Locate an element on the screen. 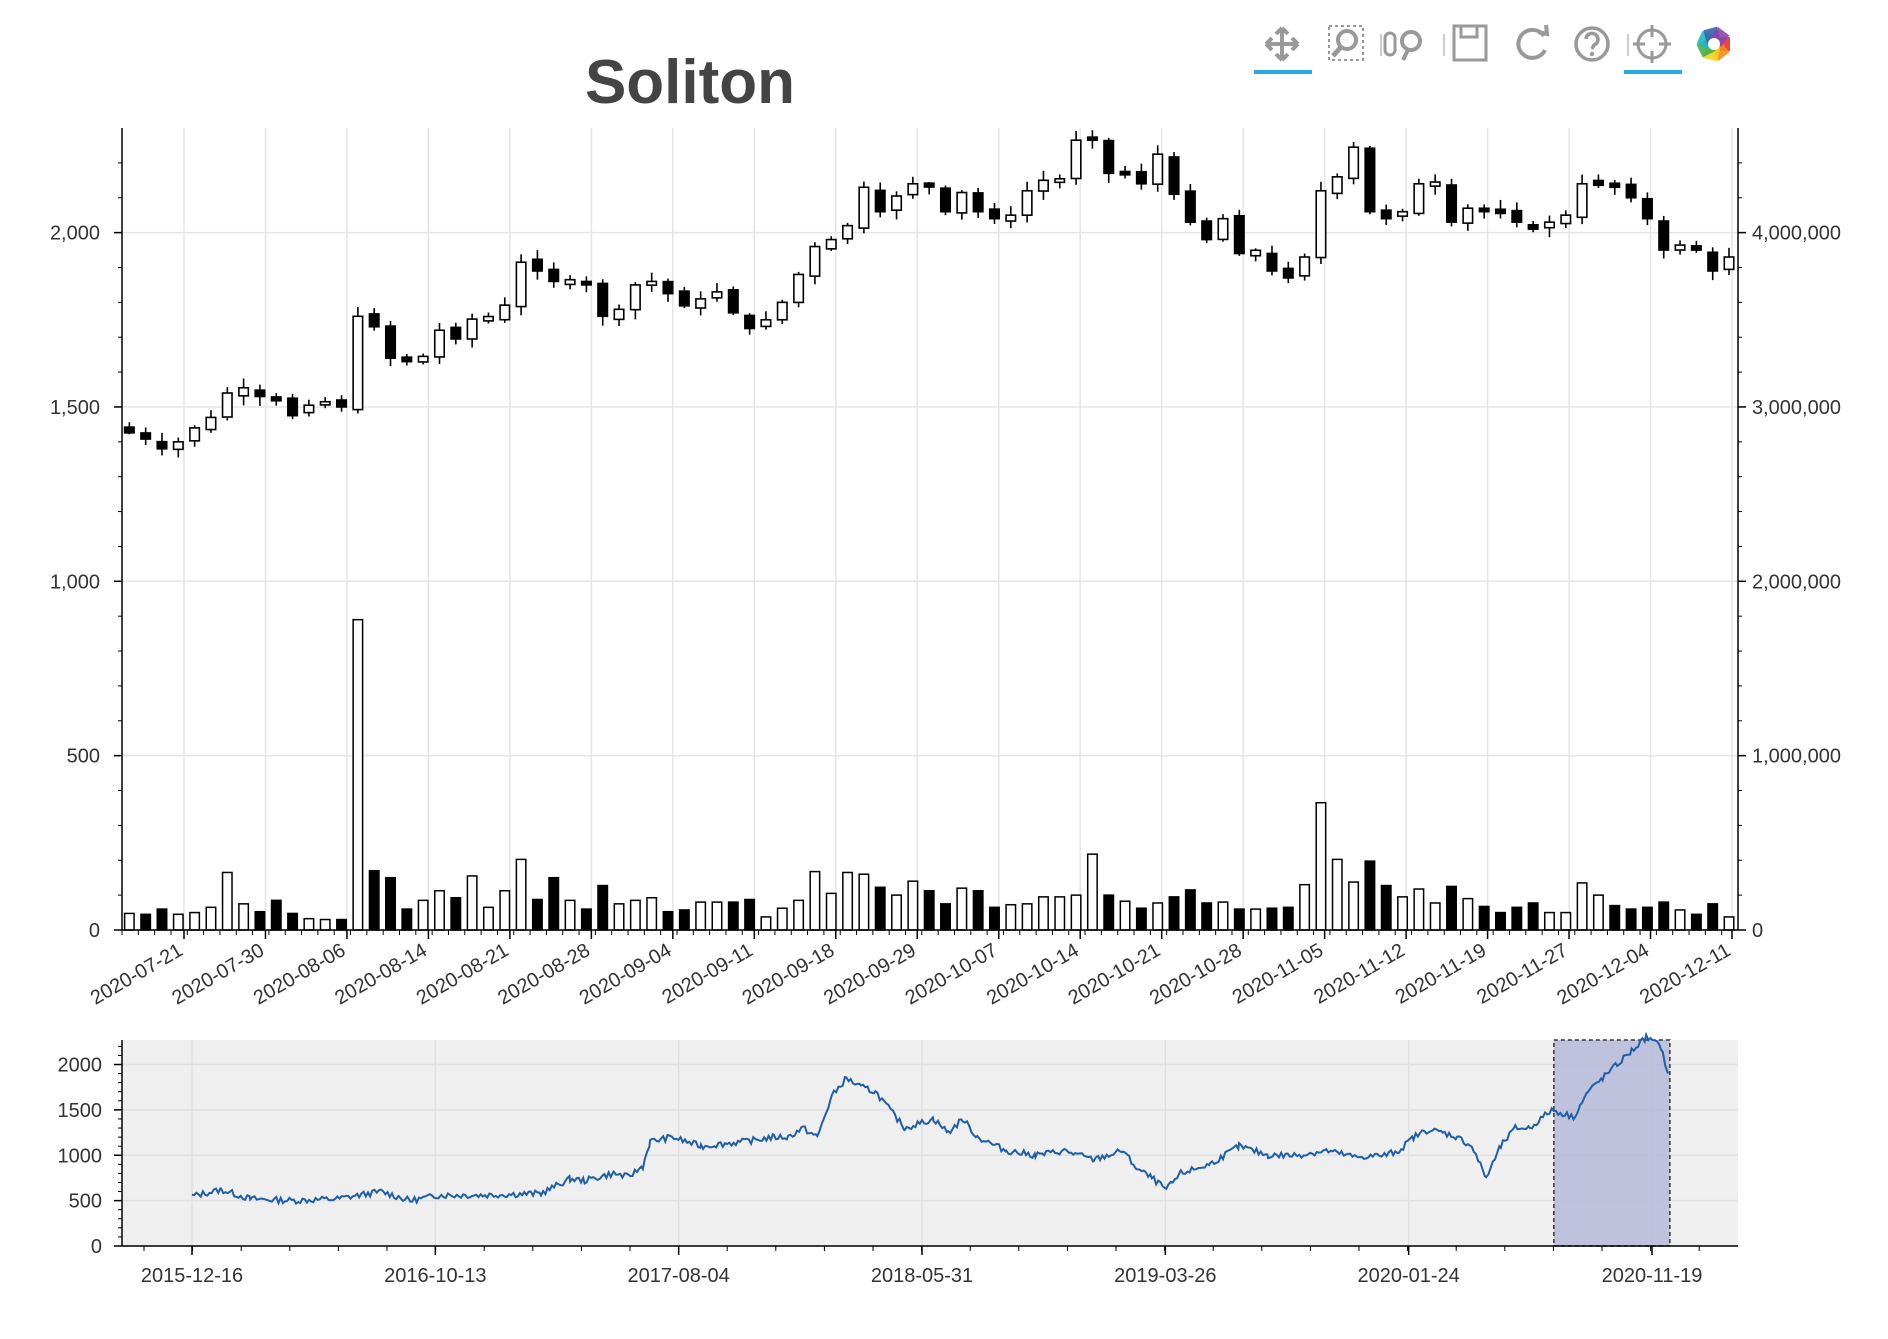 The image size is (1888, 1339). pan-arrows is located at coordinates (1282, 44).